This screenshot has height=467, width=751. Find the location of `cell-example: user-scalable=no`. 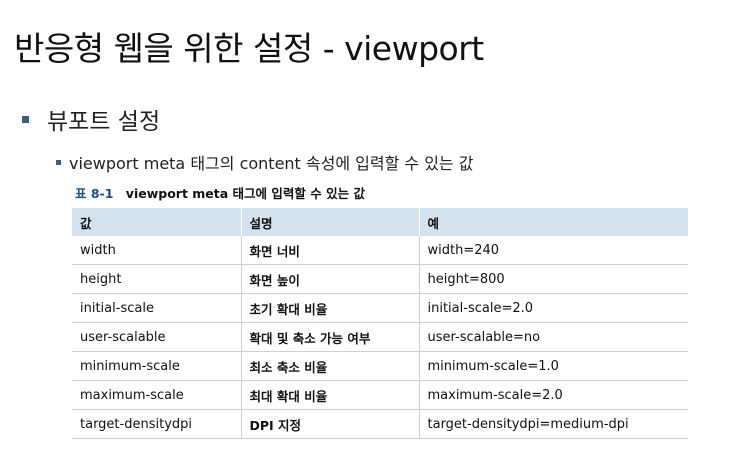

cell-example: user-scalable=no is located at coordinates (553, 337).